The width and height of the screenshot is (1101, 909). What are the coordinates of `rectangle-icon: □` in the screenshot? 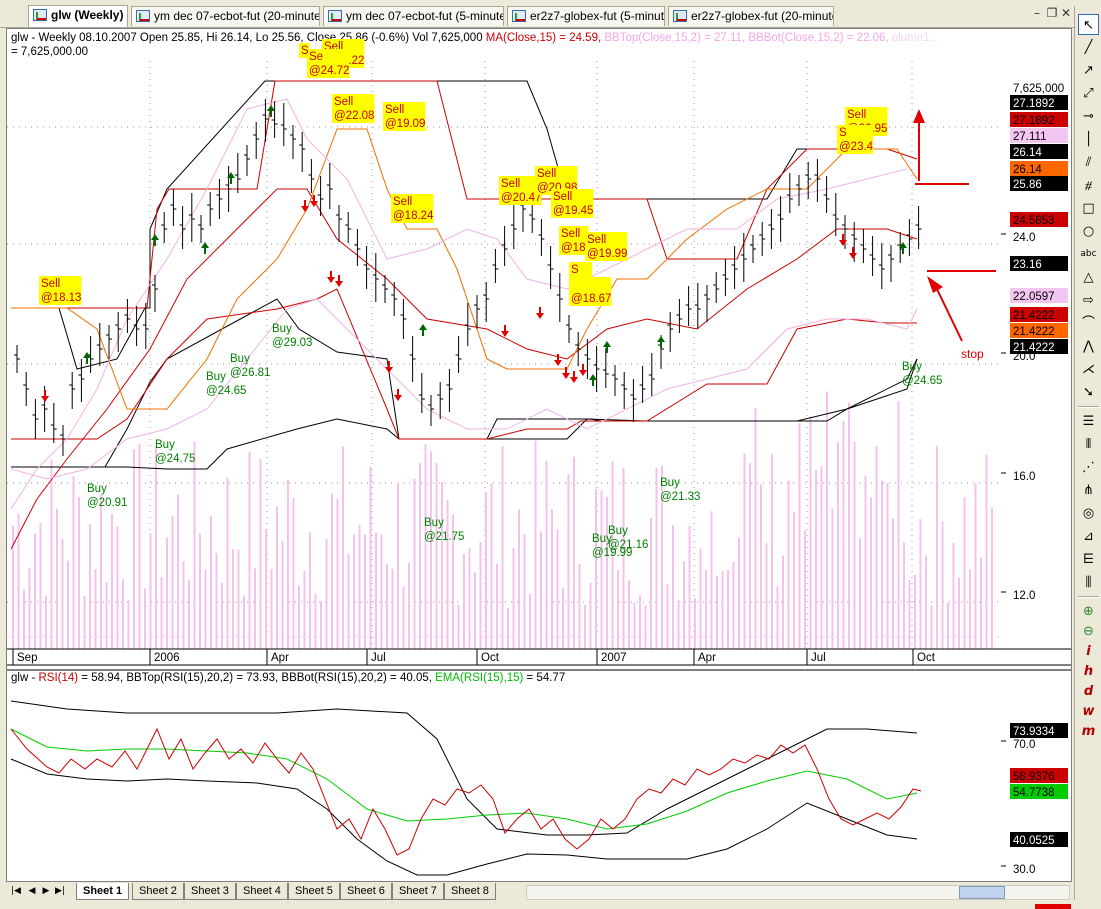 It's located at (1088, 208).